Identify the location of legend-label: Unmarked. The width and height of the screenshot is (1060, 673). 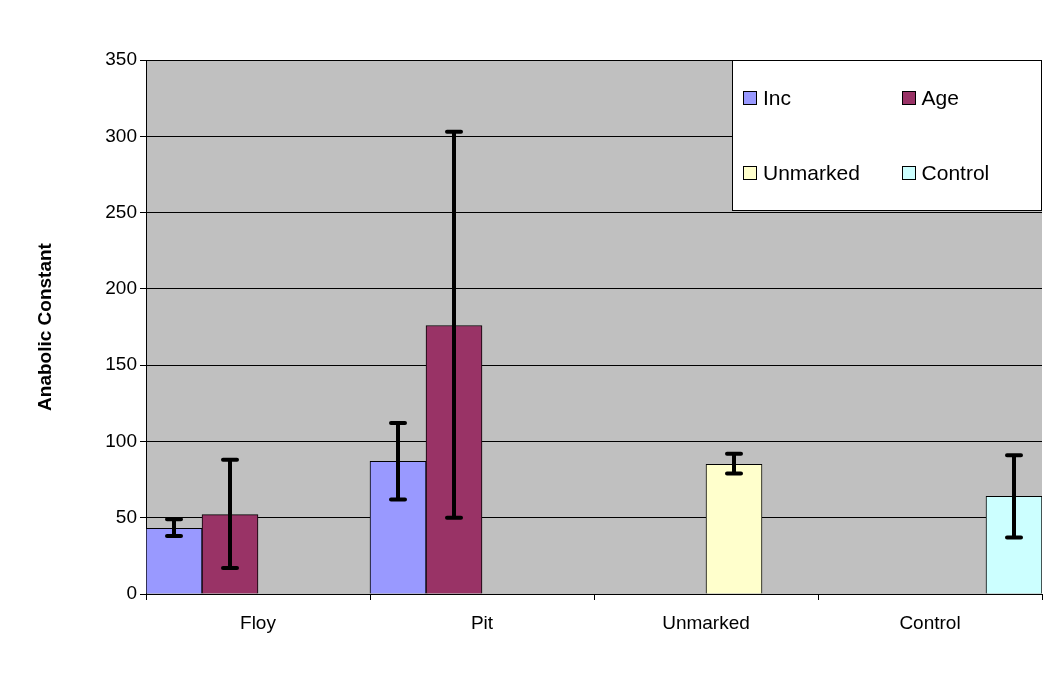
(811, 172).